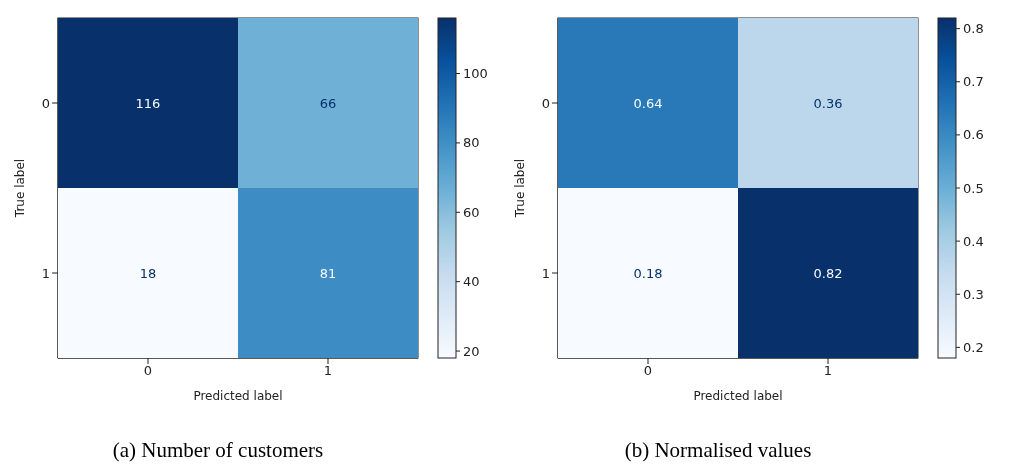  What do you see at coordinates (475, 74) in the screenshot?
I see `color-bar-label: 100` at bounding box center [475, 74].